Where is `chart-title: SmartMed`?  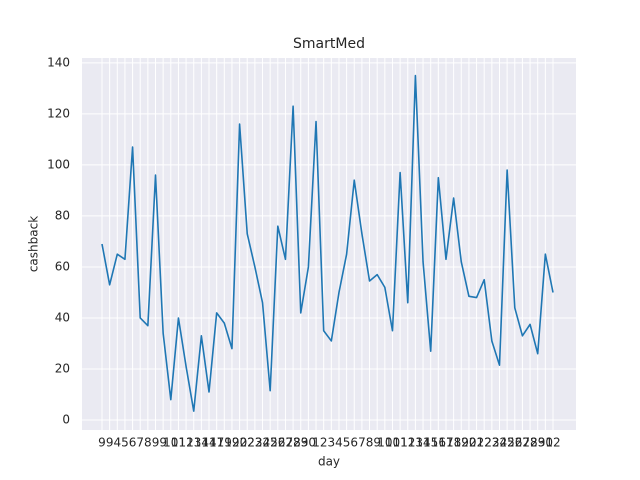 chart-title: SmartMed is located at coordinates (329, 44).